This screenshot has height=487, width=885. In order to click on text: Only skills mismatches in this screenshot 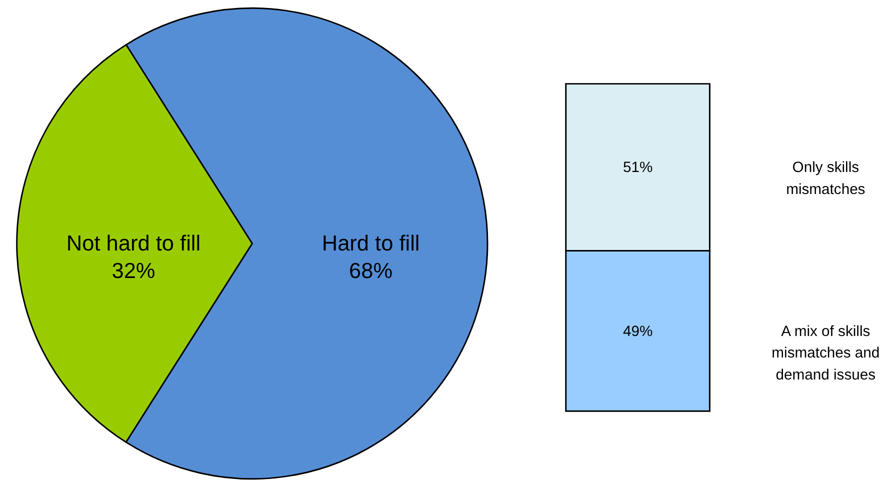, I will do `click(826, 179)`.